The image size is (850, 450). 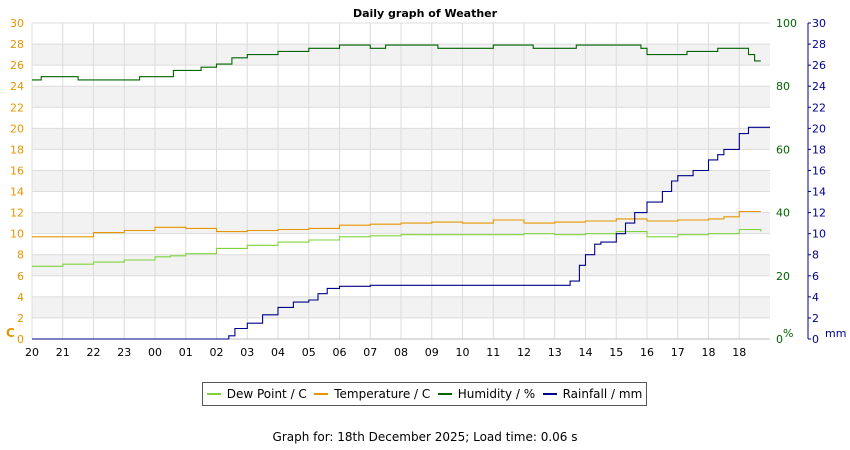 I want to click on left-axis-tick-label: 18, so click(x=17, y=149).